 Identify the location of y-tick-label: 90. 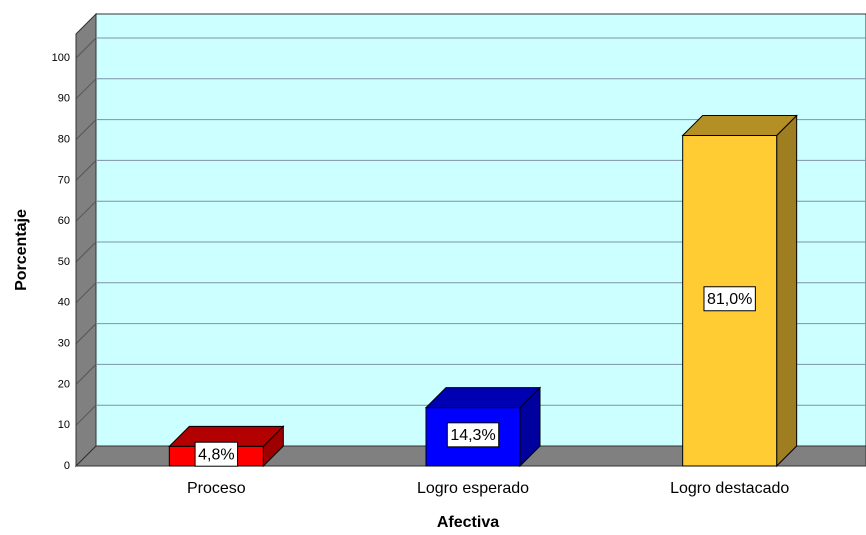
(64, 99).